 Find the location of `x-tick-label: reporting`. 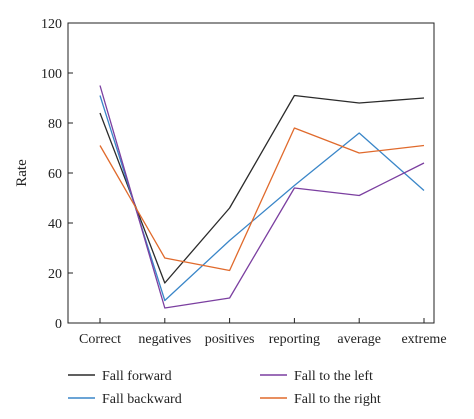

x-tick-label: reporting is located at coordinates (294, 339).